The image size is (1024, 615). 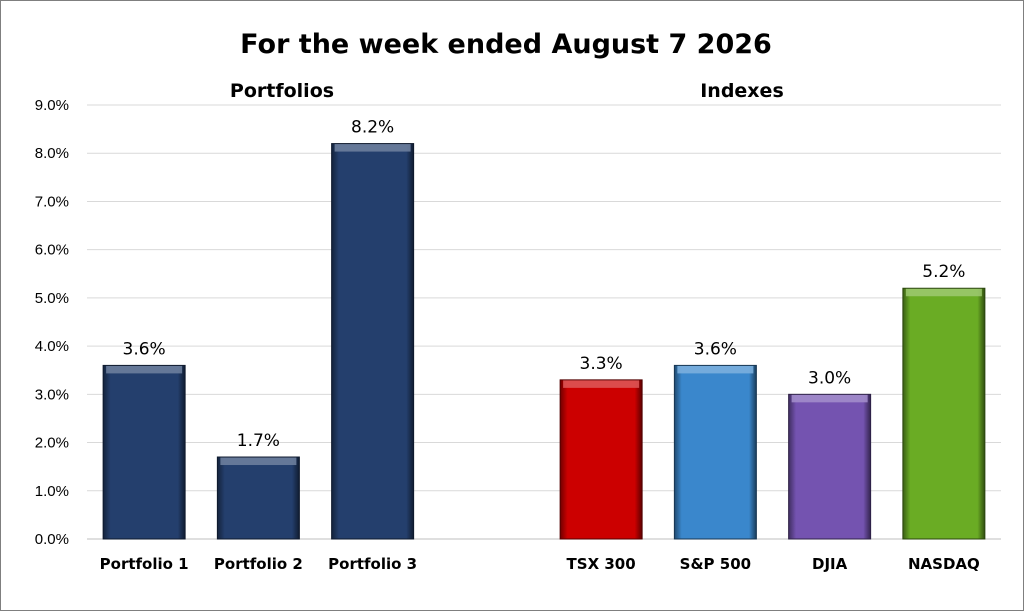 What do you see at coordinates (52, 394) in the screenshot?
I see `y-tick-label: 3.0%` at bounding box center [52, 394].